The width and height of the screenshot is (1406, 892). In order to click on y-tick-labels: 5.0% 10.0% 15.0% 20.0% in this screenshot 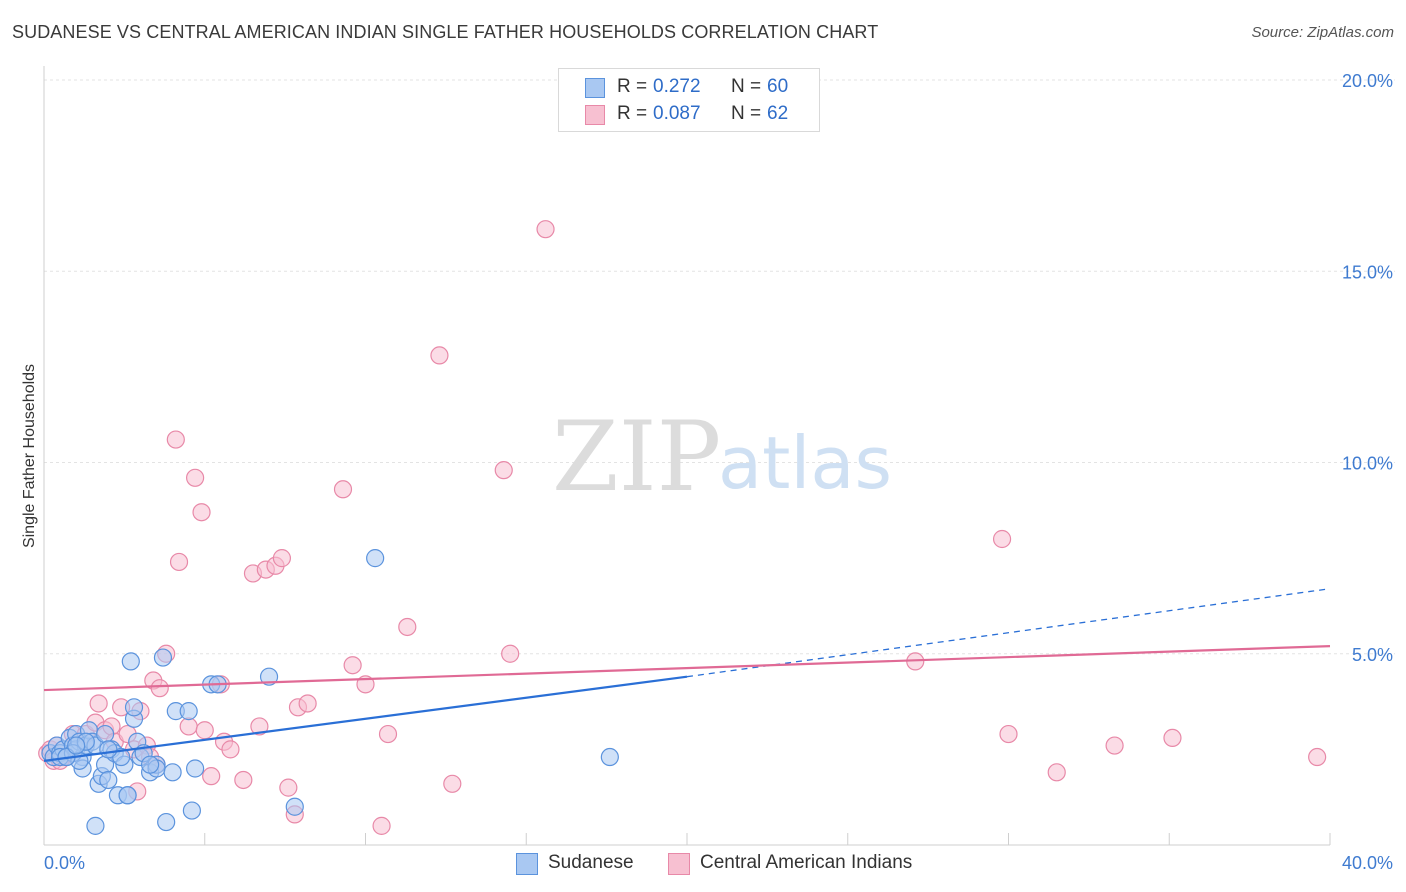, I will do `click(1367, 368)`.